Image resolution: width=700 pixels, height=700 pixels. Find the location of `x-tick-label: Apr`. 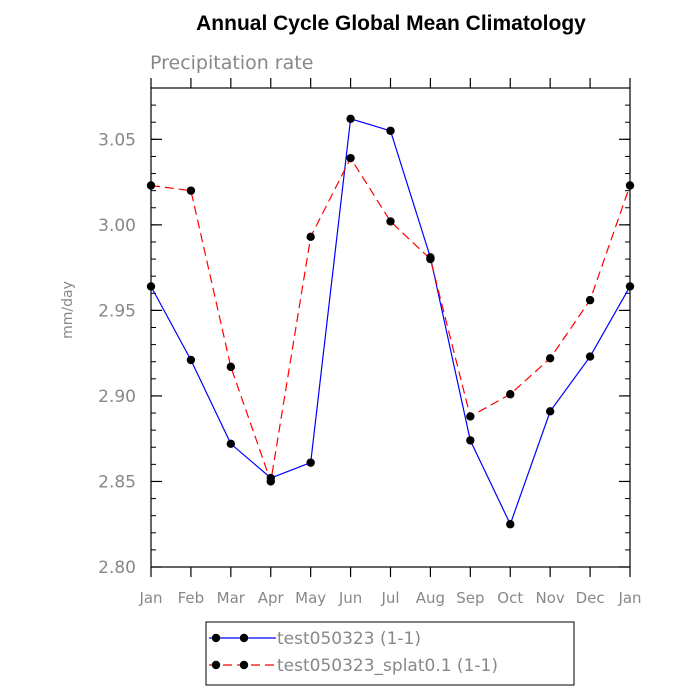

x-tick-label: Apr is located at coordinates (271, 598).